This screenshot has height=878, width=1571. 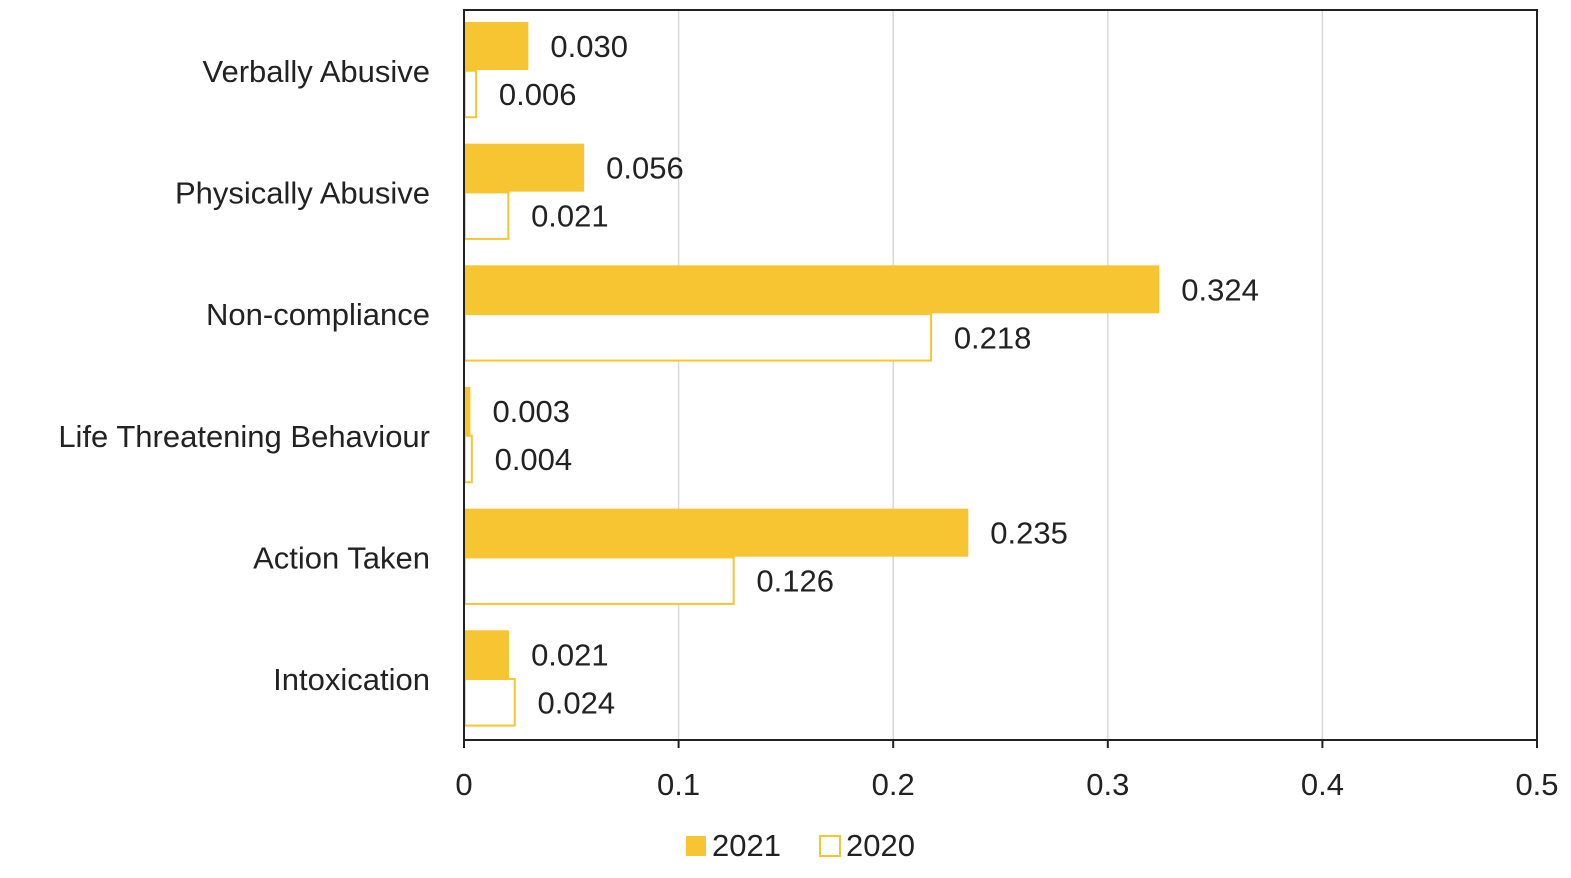 I want to click on legend-swatch-2021, so click(x=696, y=846).